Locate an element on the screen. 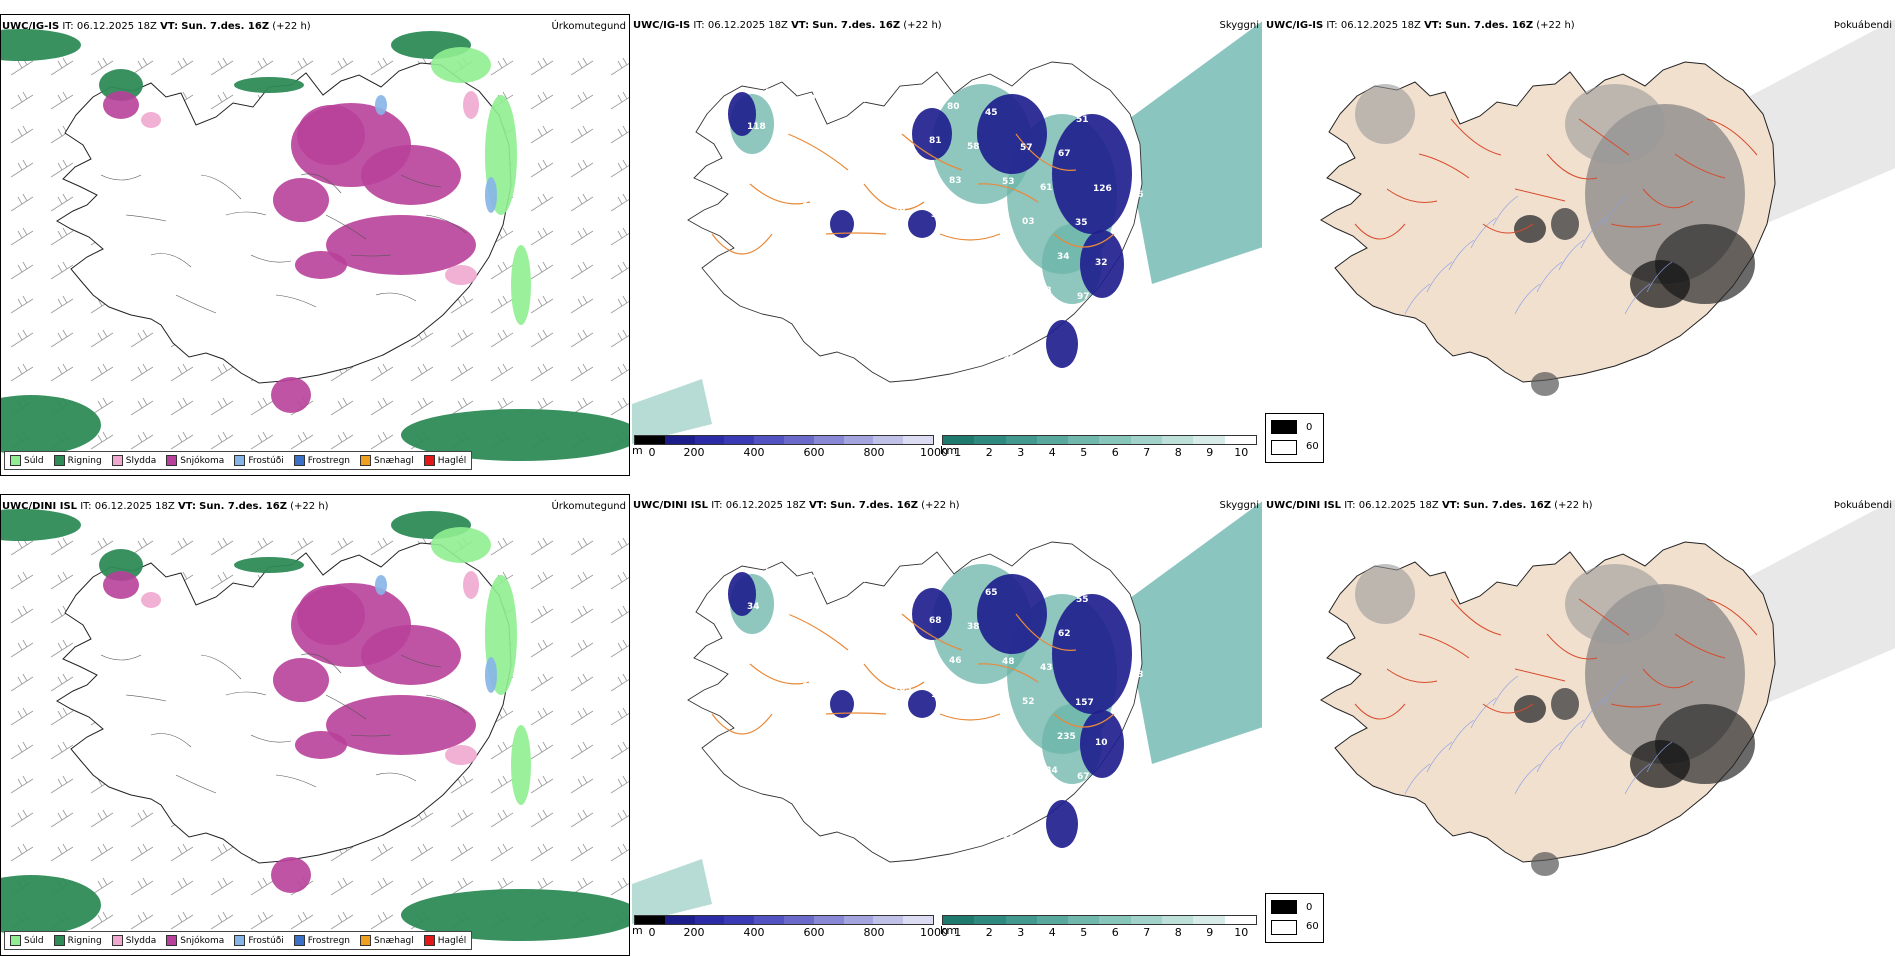 Image resolution: width=1900 pixels, height=956 pixels. ceiling-value-label: 11 is located at coordinates (937, 695).